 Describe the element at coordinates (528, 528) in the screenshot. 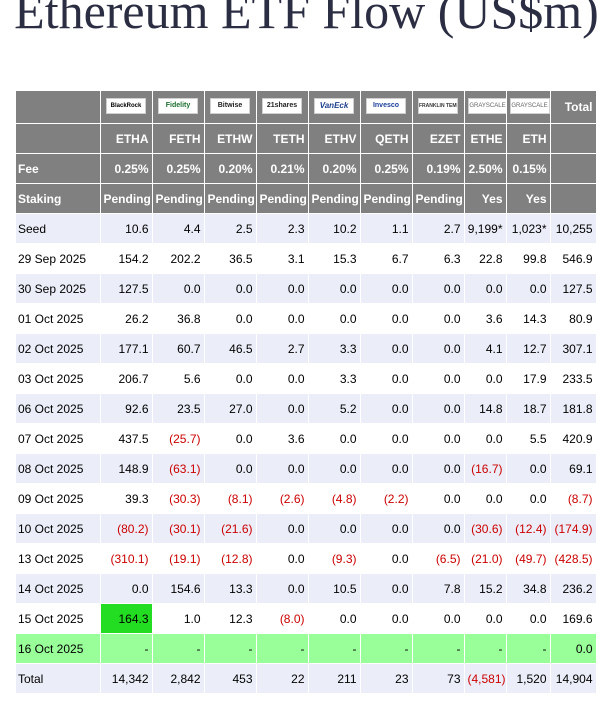

I see `flow-cell: (12.4)` at that location.